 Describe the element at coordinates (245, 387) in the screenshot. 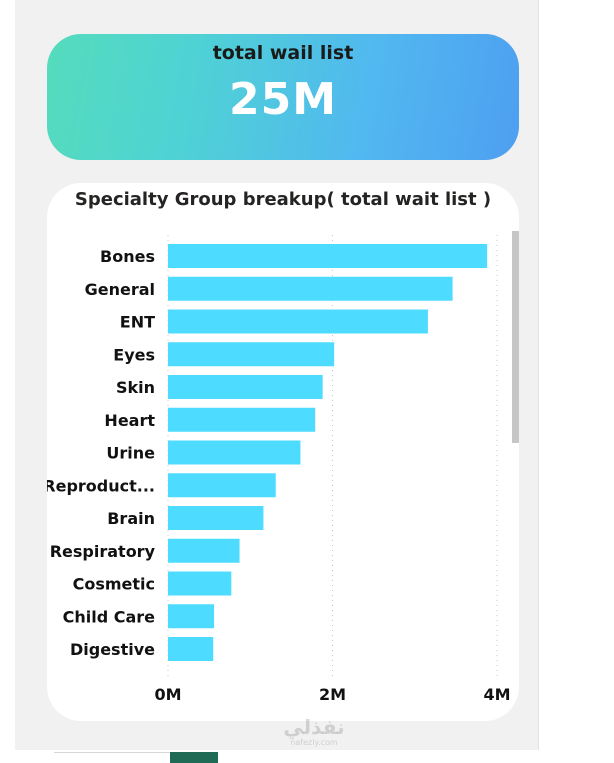

I see `bar-skin` at that location.